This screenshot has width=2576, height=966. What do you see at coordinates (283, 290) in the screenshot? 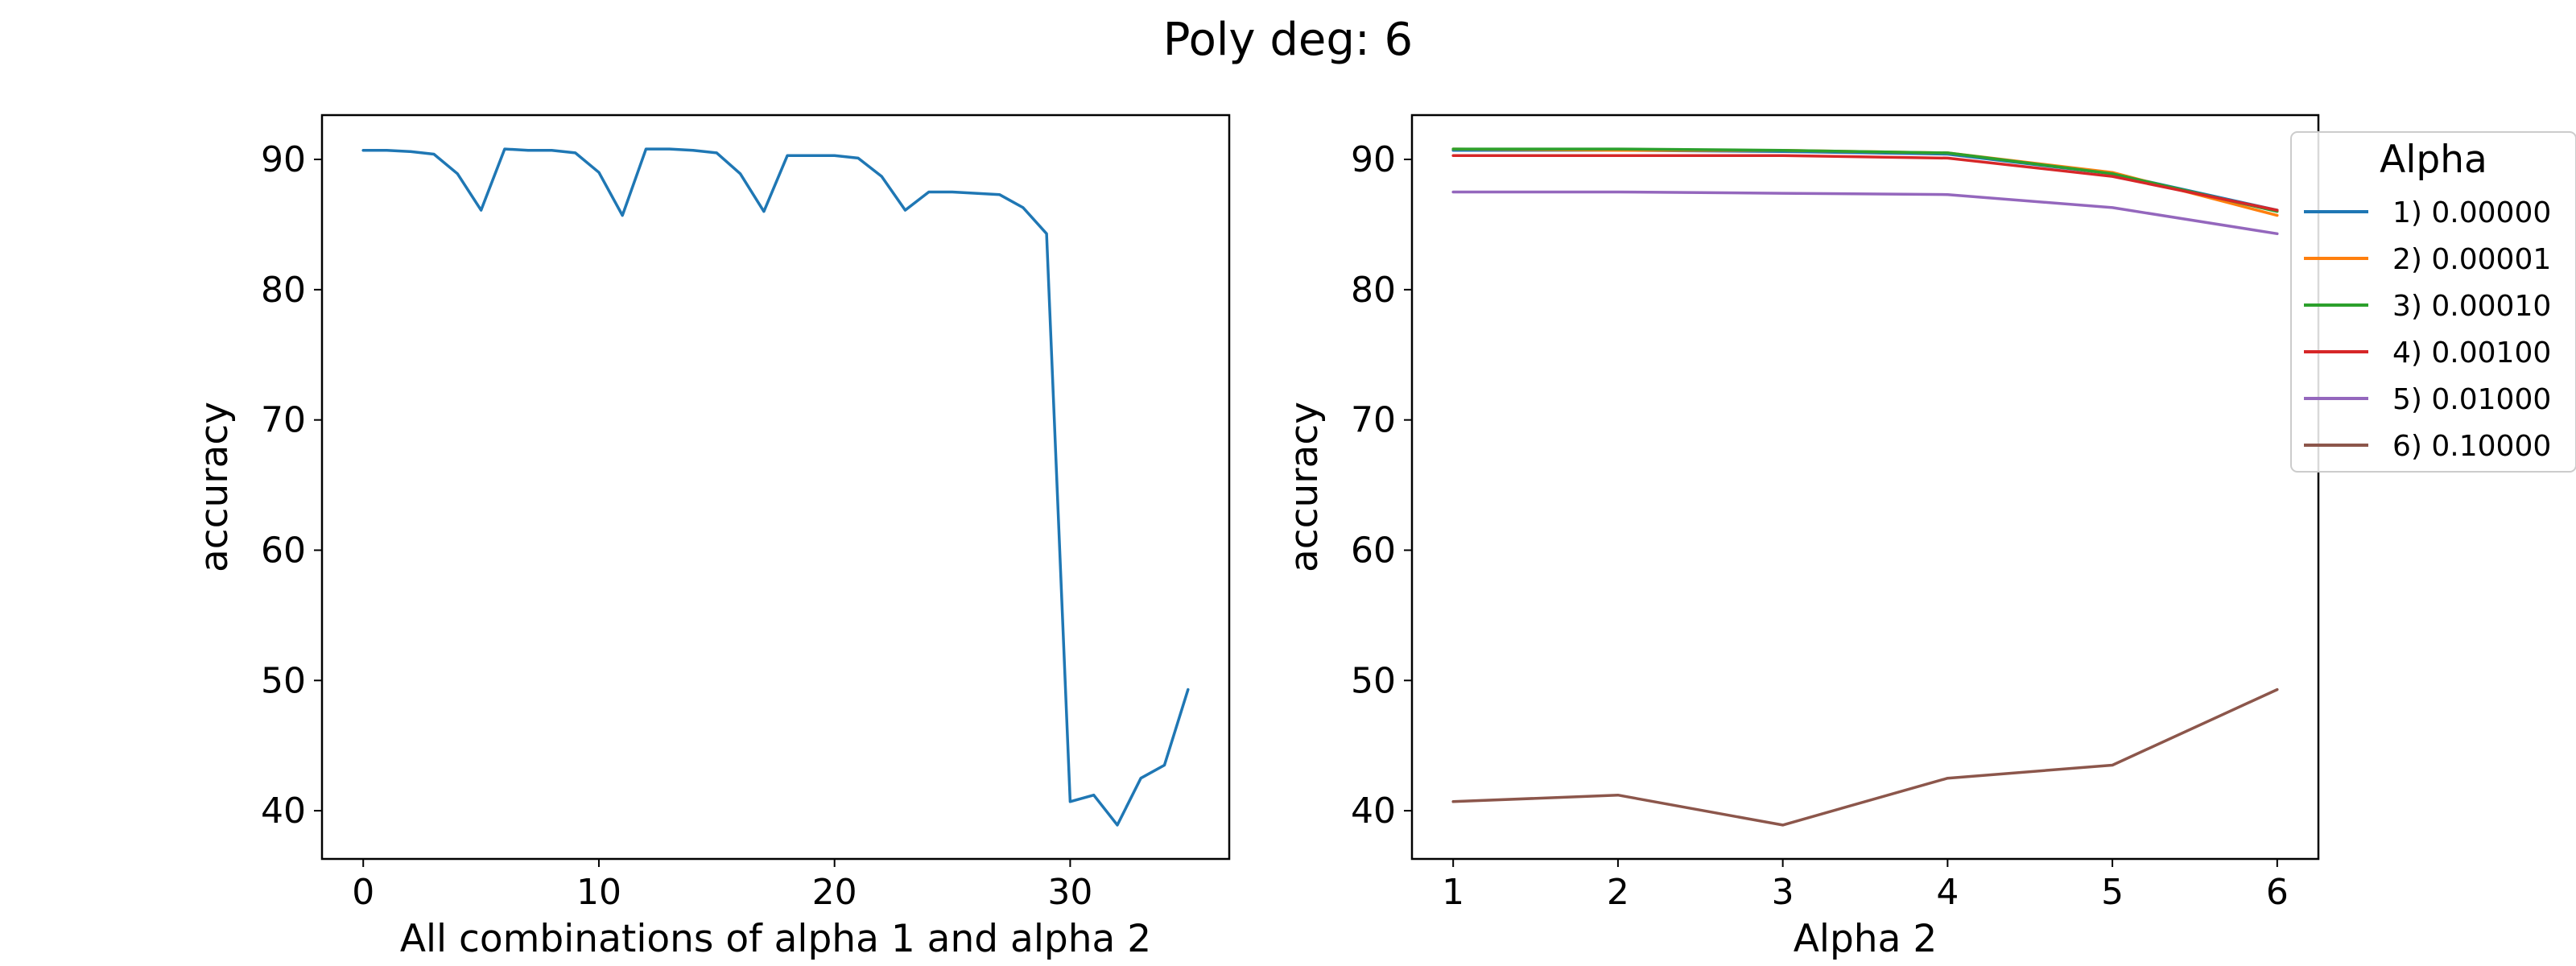
I see `left-chart-y-tick-label: 80` at bounding box center [283, 290].